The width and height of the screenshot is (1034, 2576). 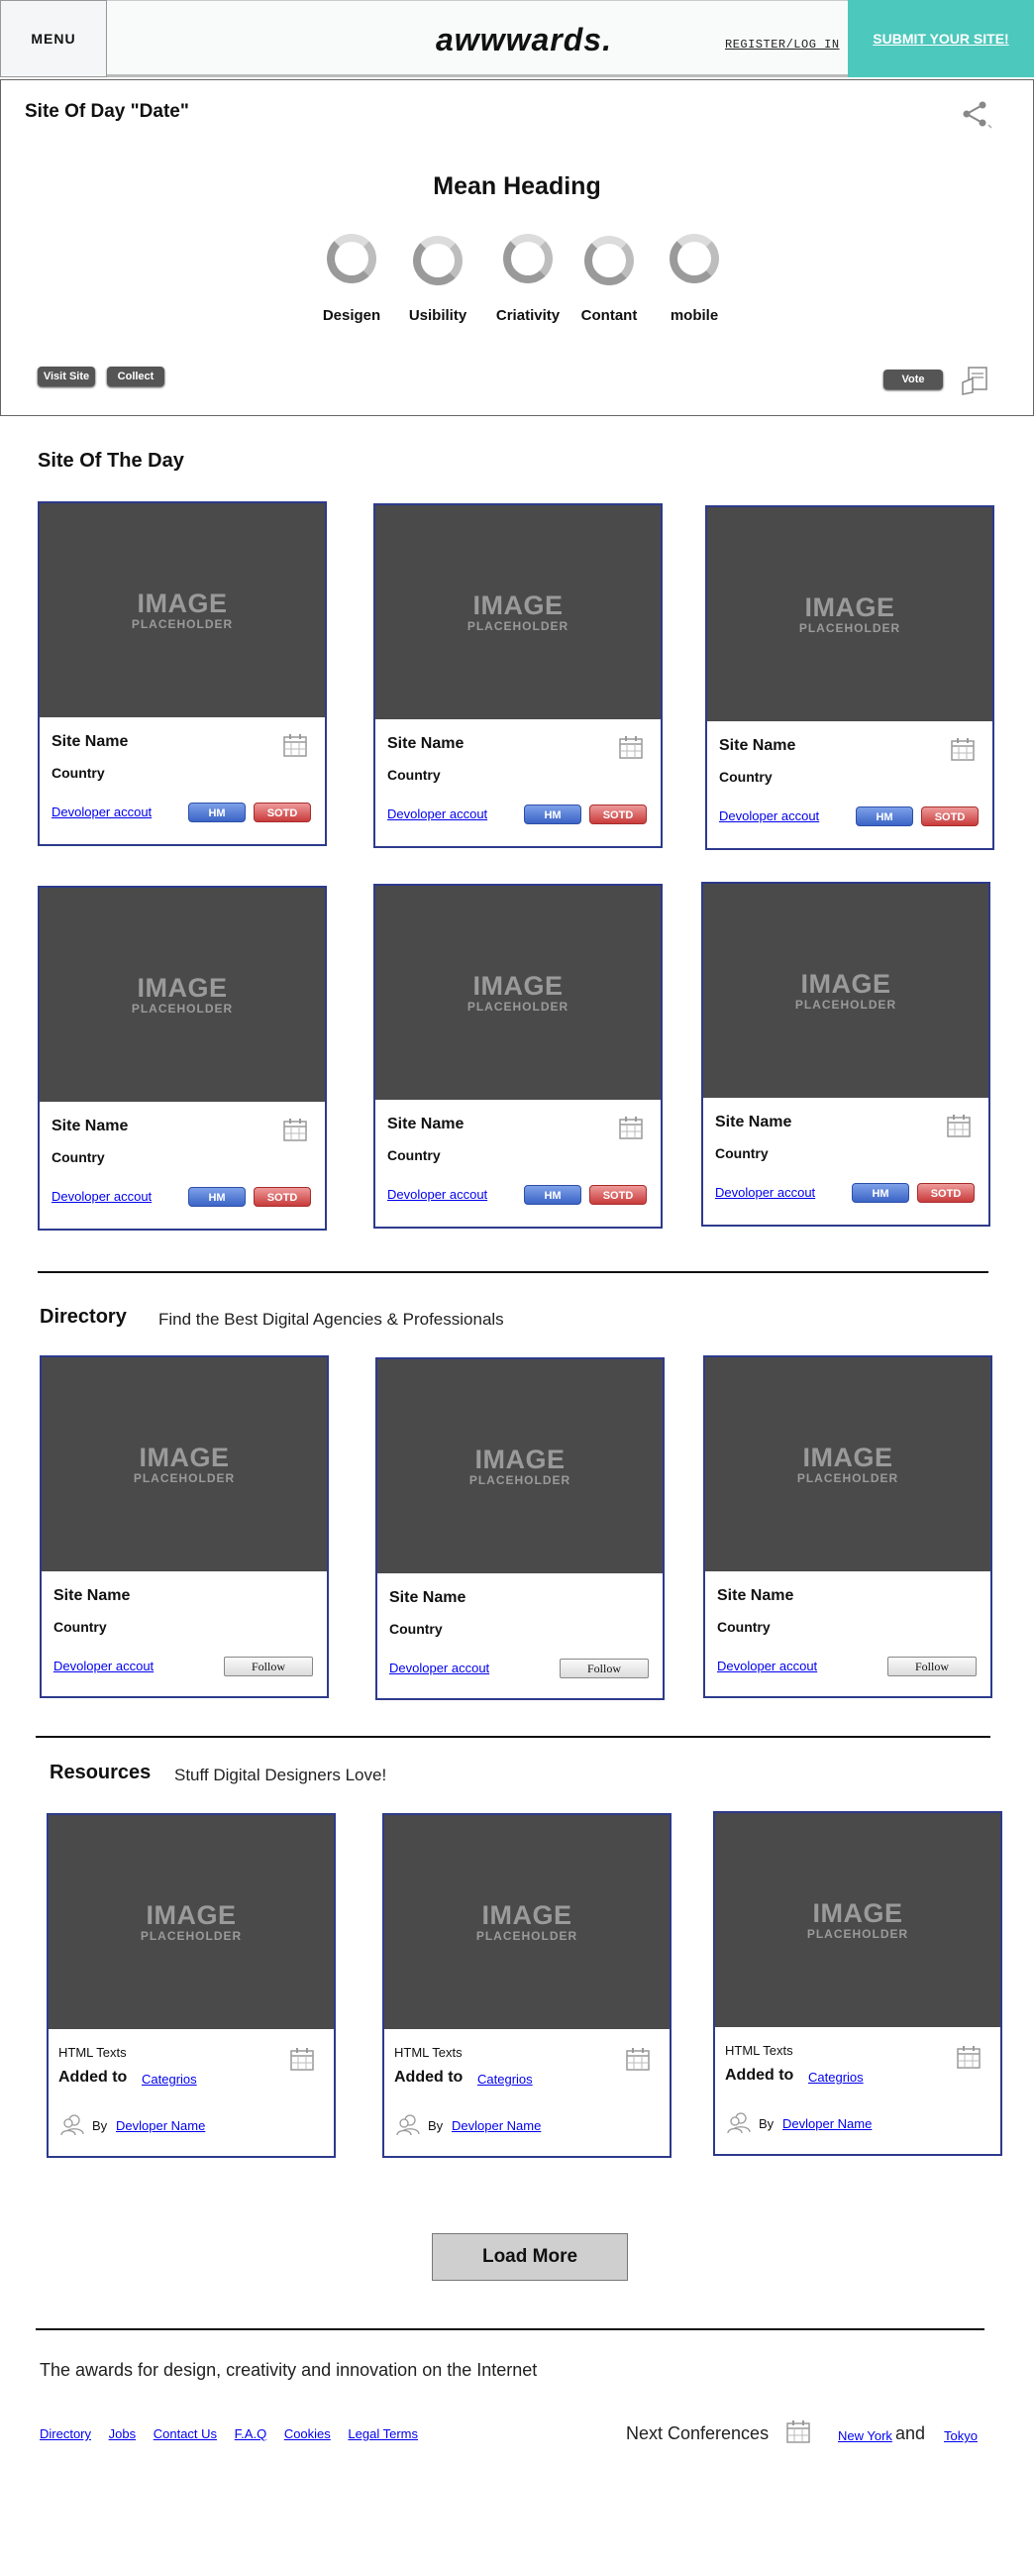 What do you see at coordinates (251, 2434) in the screenshot?
I see `footer-link-faq: F.A.Q` at bounding box center [251, 2434].